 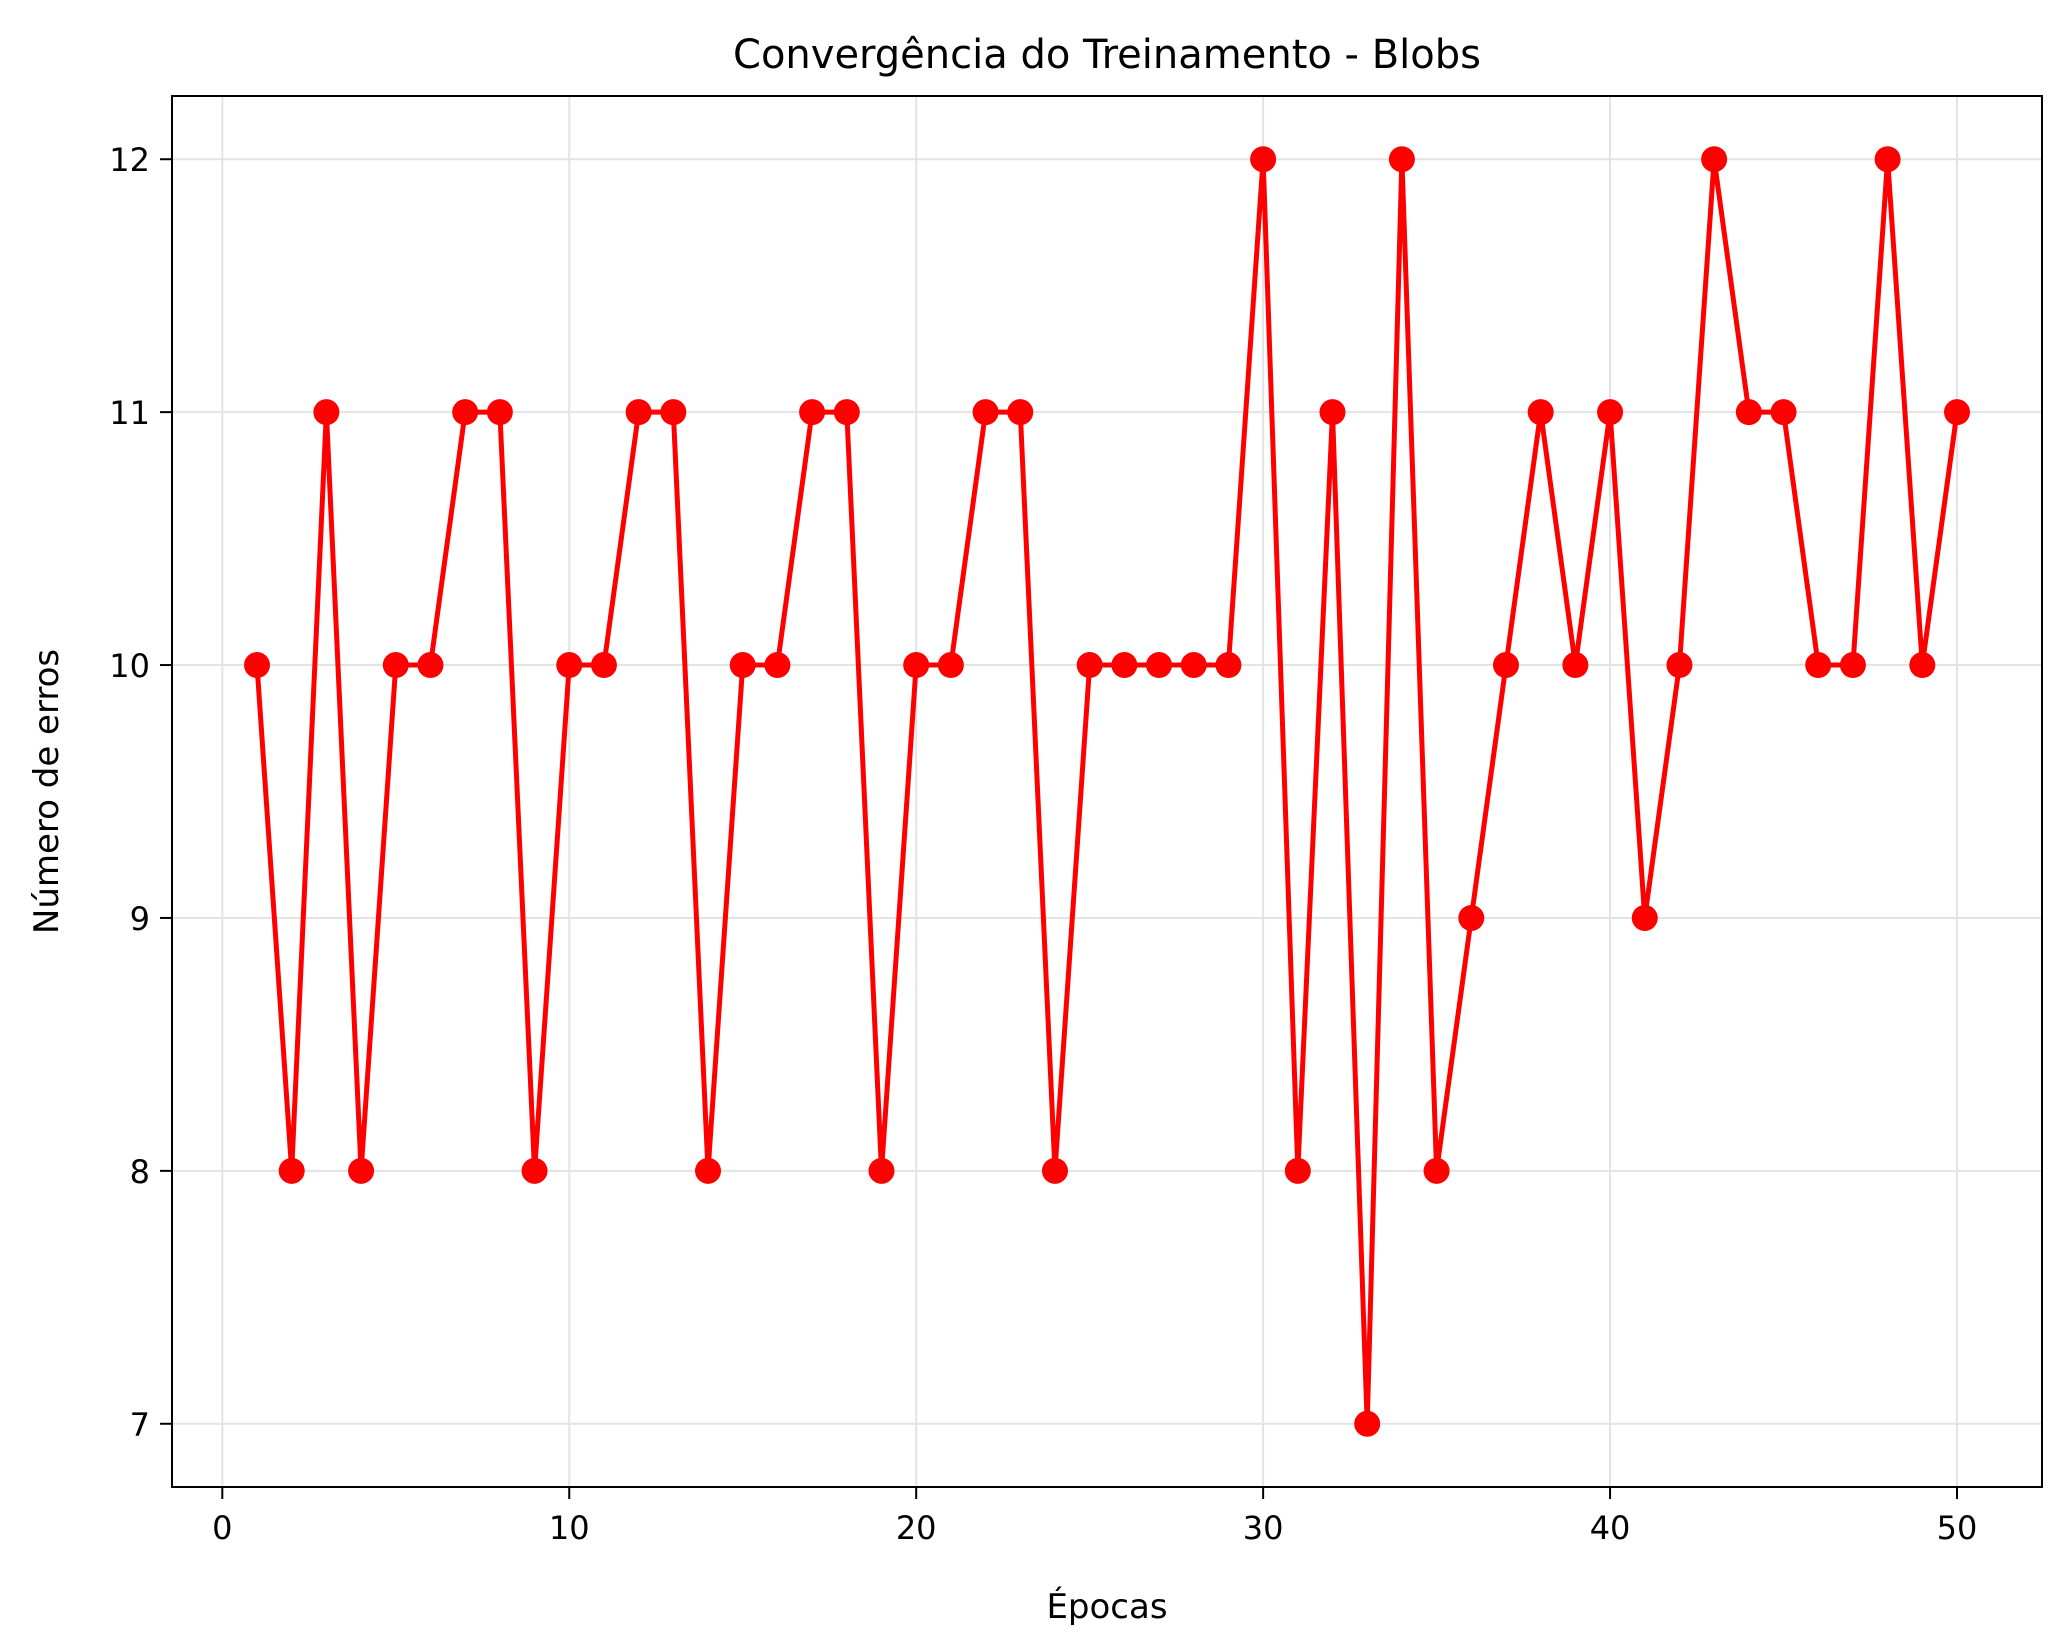 I want to click on y-tick-label: 9, so click(x=140, y=919).